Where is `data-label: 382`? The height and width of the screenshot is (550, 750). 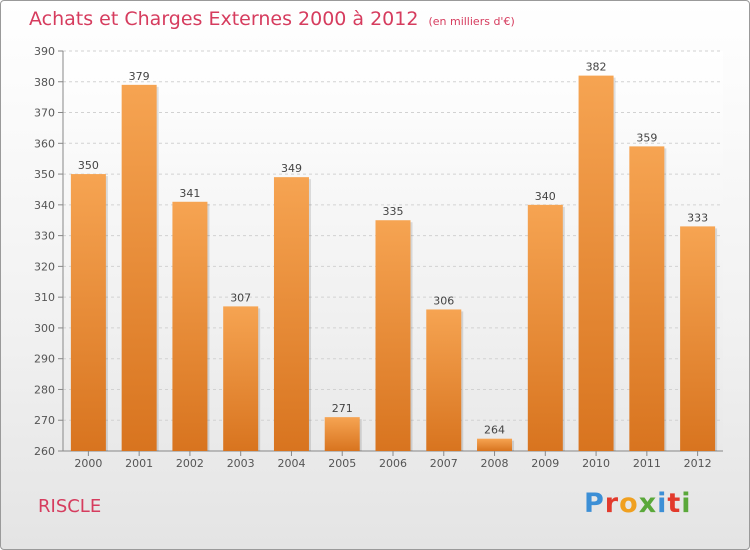 data-label: 382 is located at coordinates (596, 67).